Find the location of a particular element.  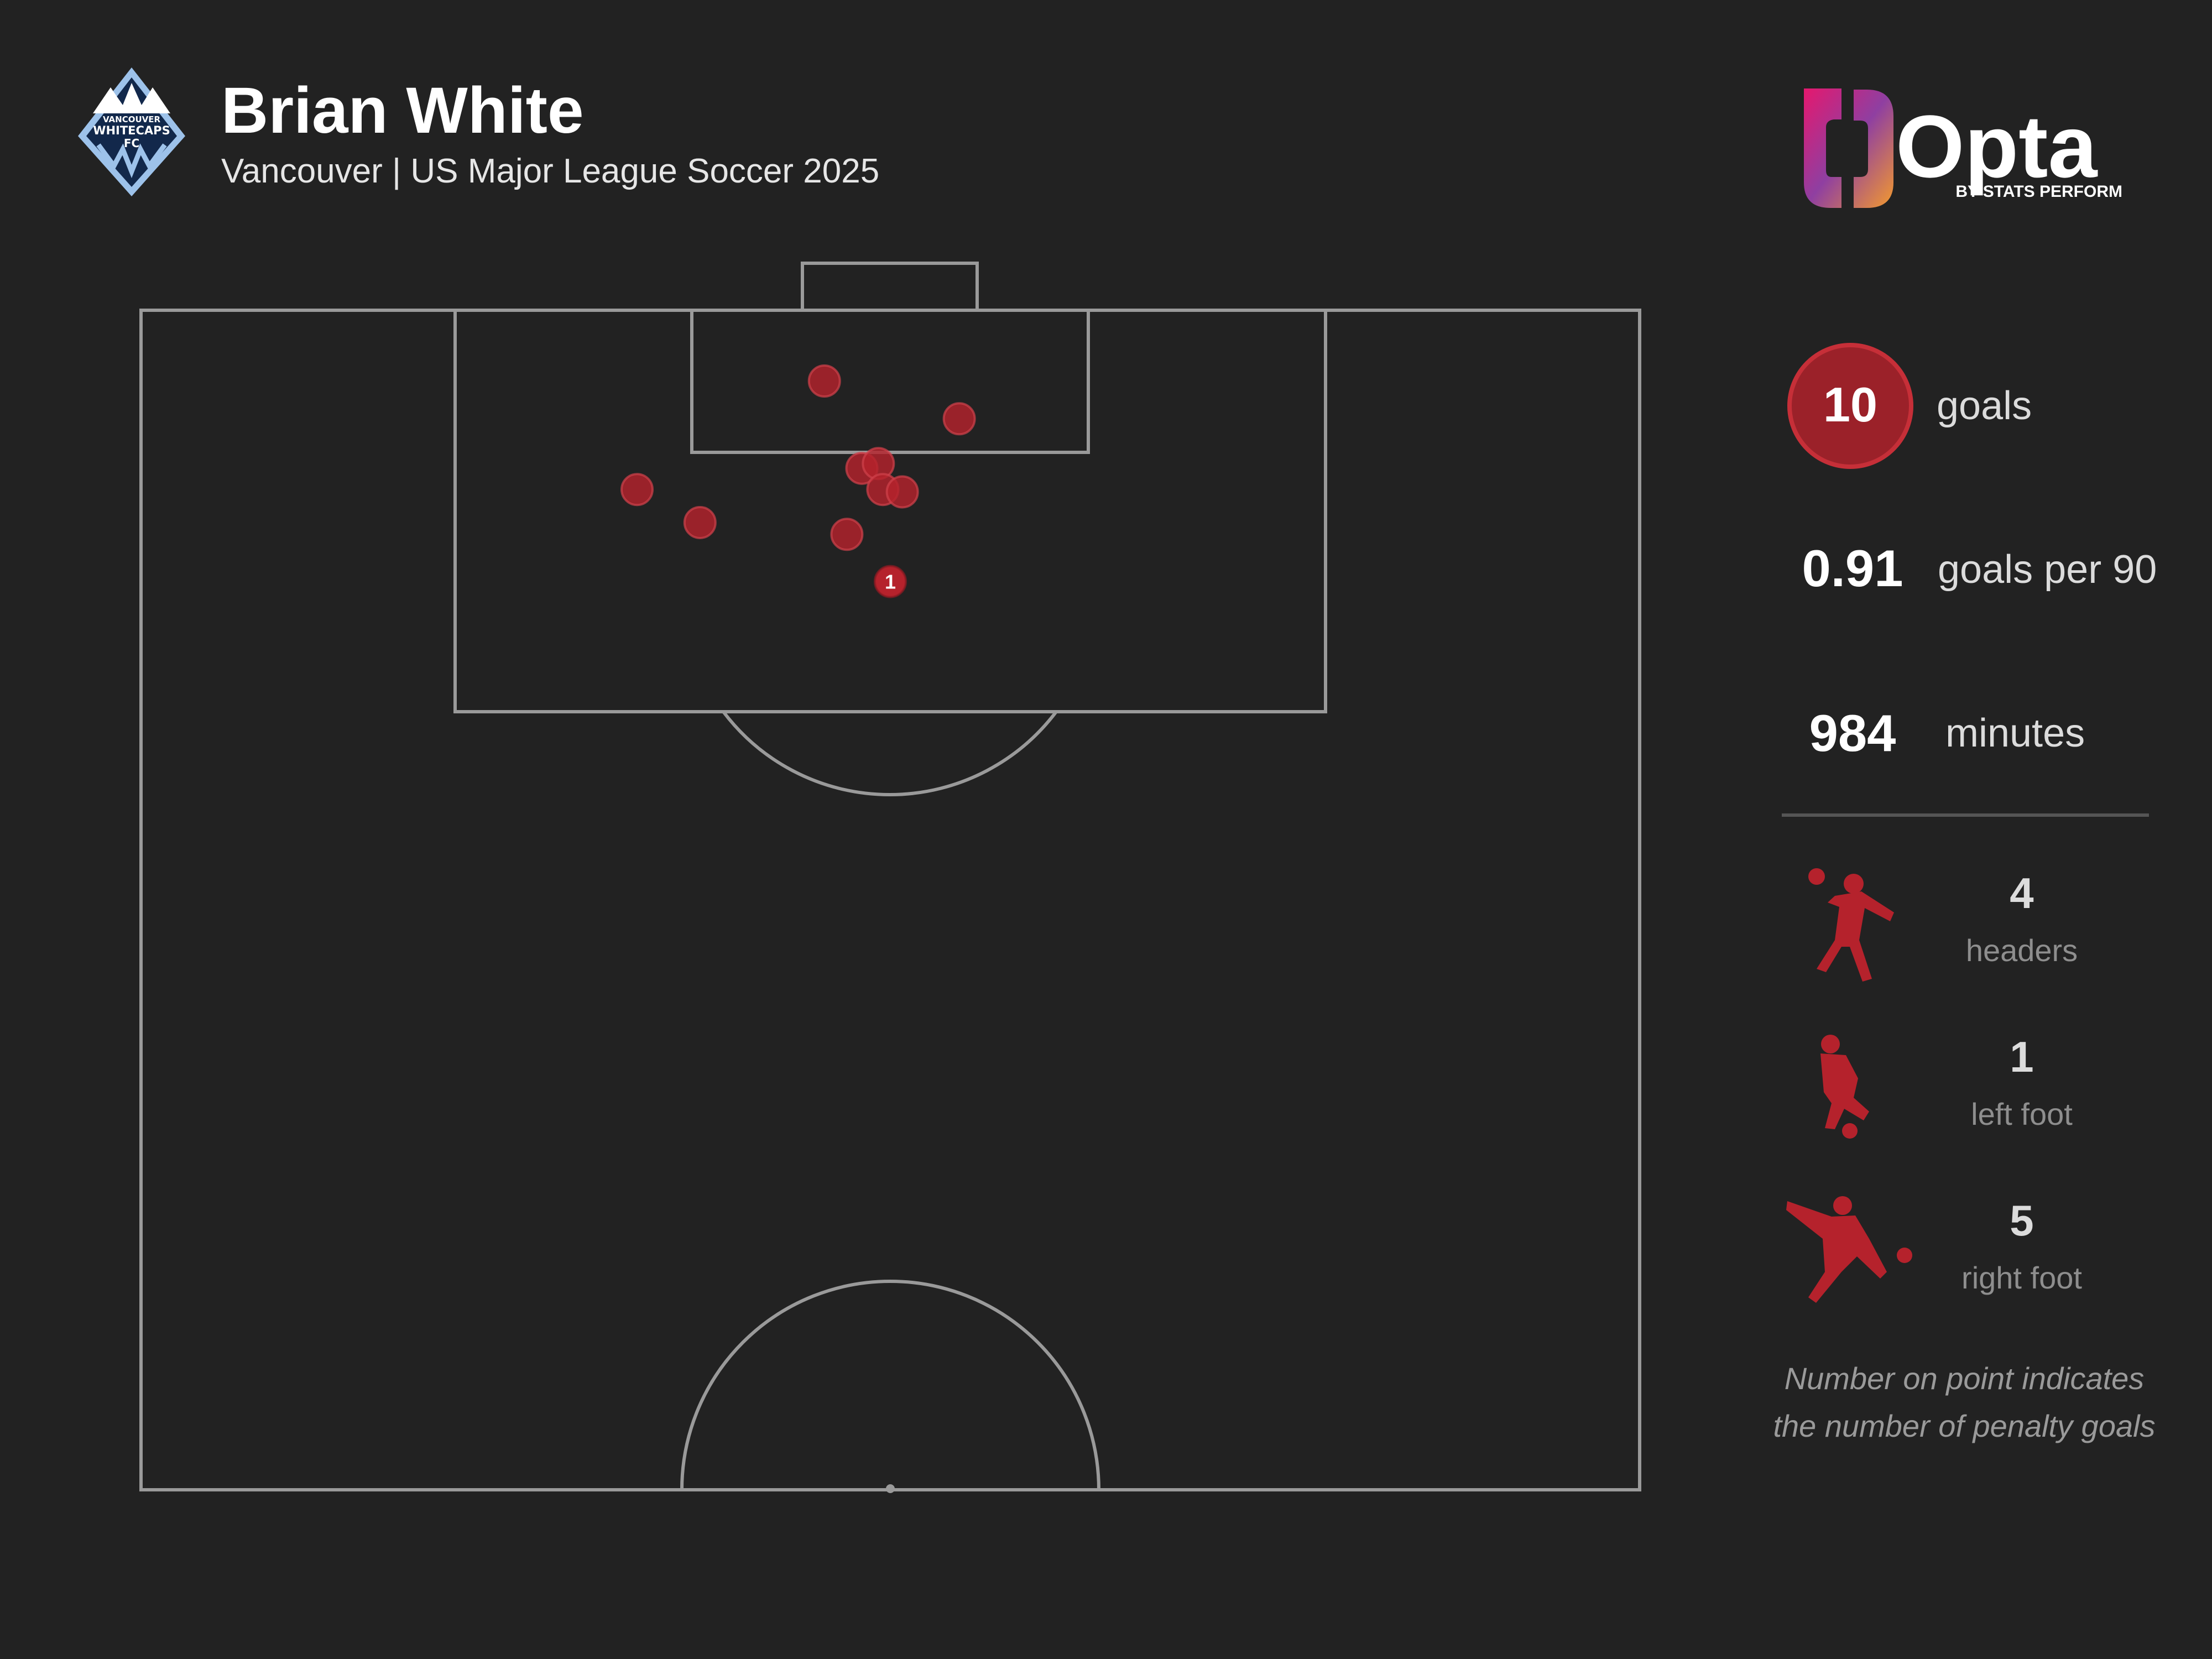

footnote-line-1: Number on point indicates is located at coordinates (1965, 1378).